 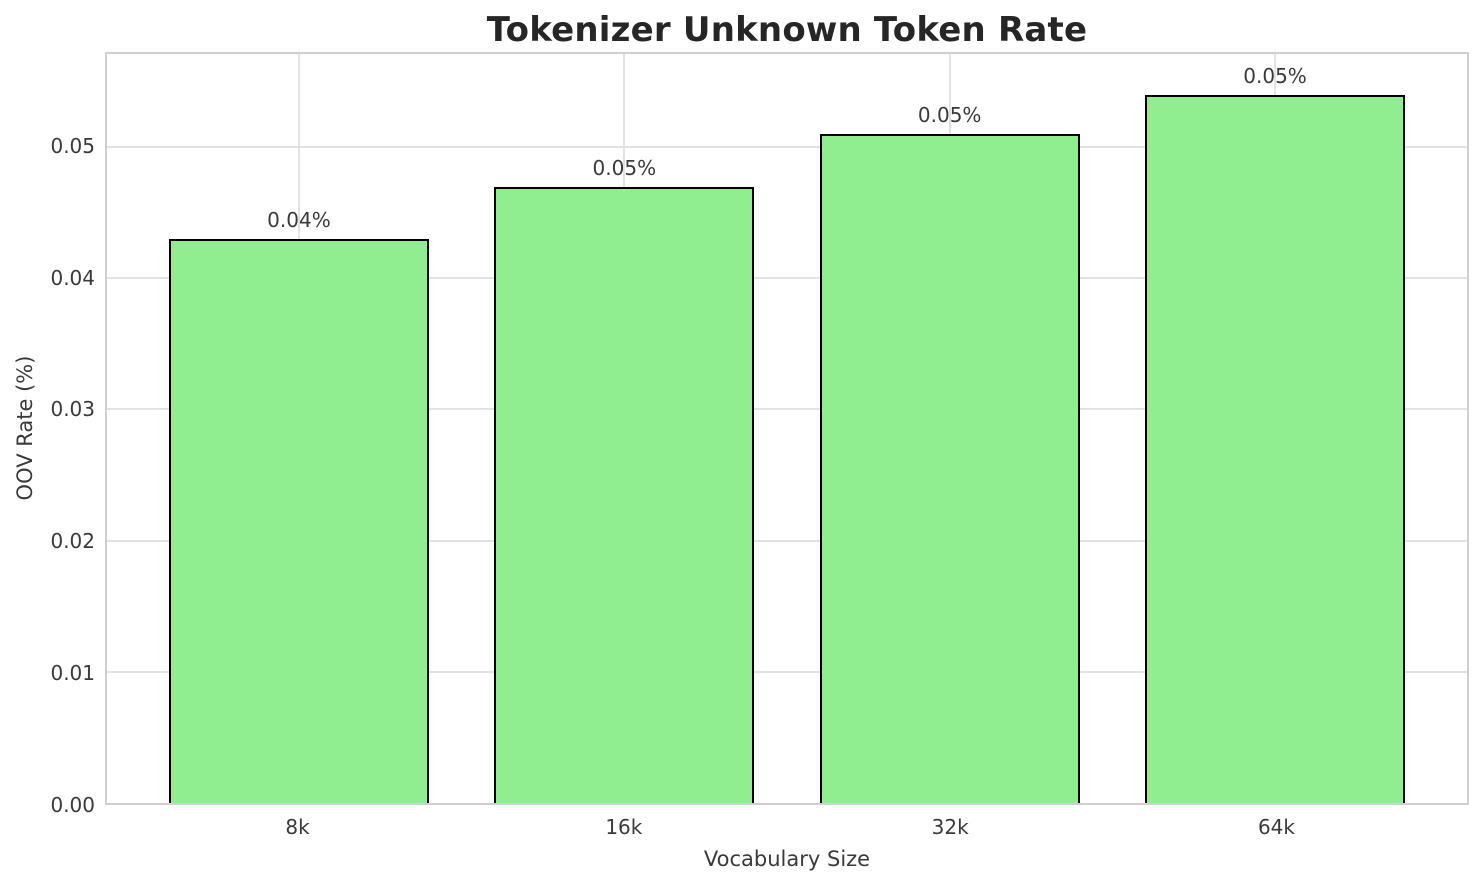 I want to click on y-axis-label: OOV Rate (%), so click(x=25, y=428).